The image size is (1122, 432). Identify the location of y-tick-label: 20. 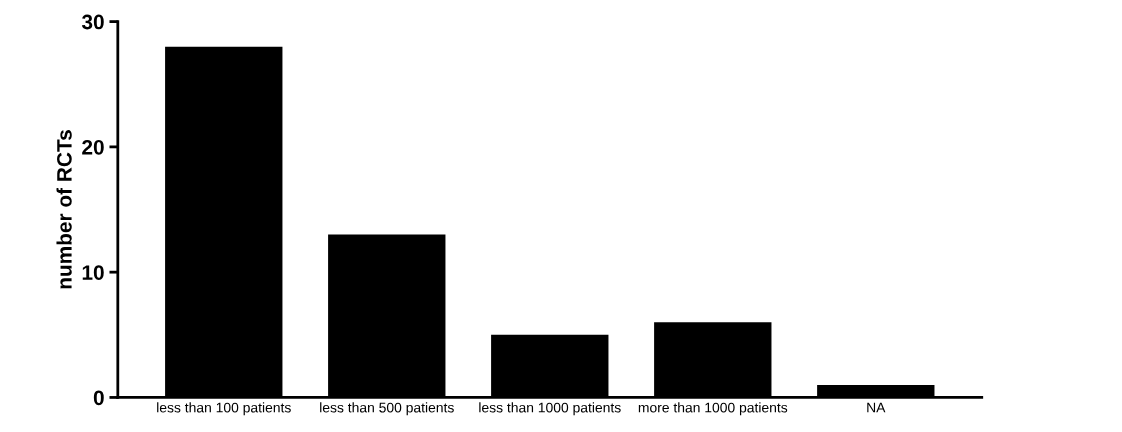
(93, 147).